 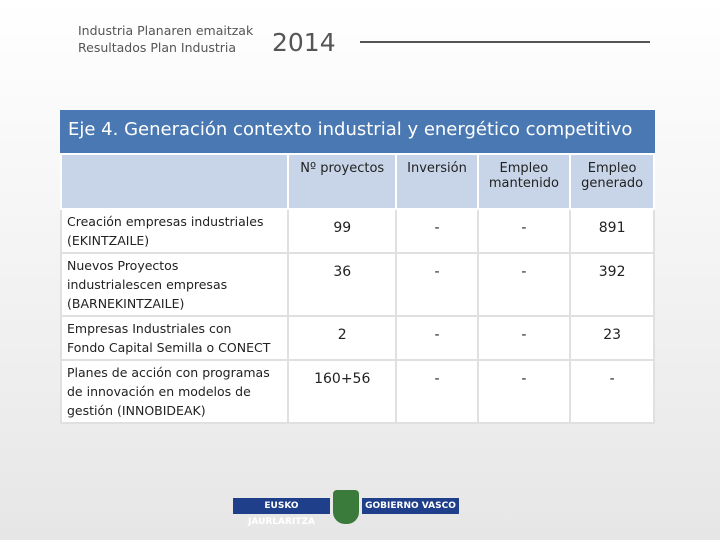 What do you see at coordinates (437, 181) in the screenshot?
I see `header-cell: Inversión` at bounding box center [437, 181].